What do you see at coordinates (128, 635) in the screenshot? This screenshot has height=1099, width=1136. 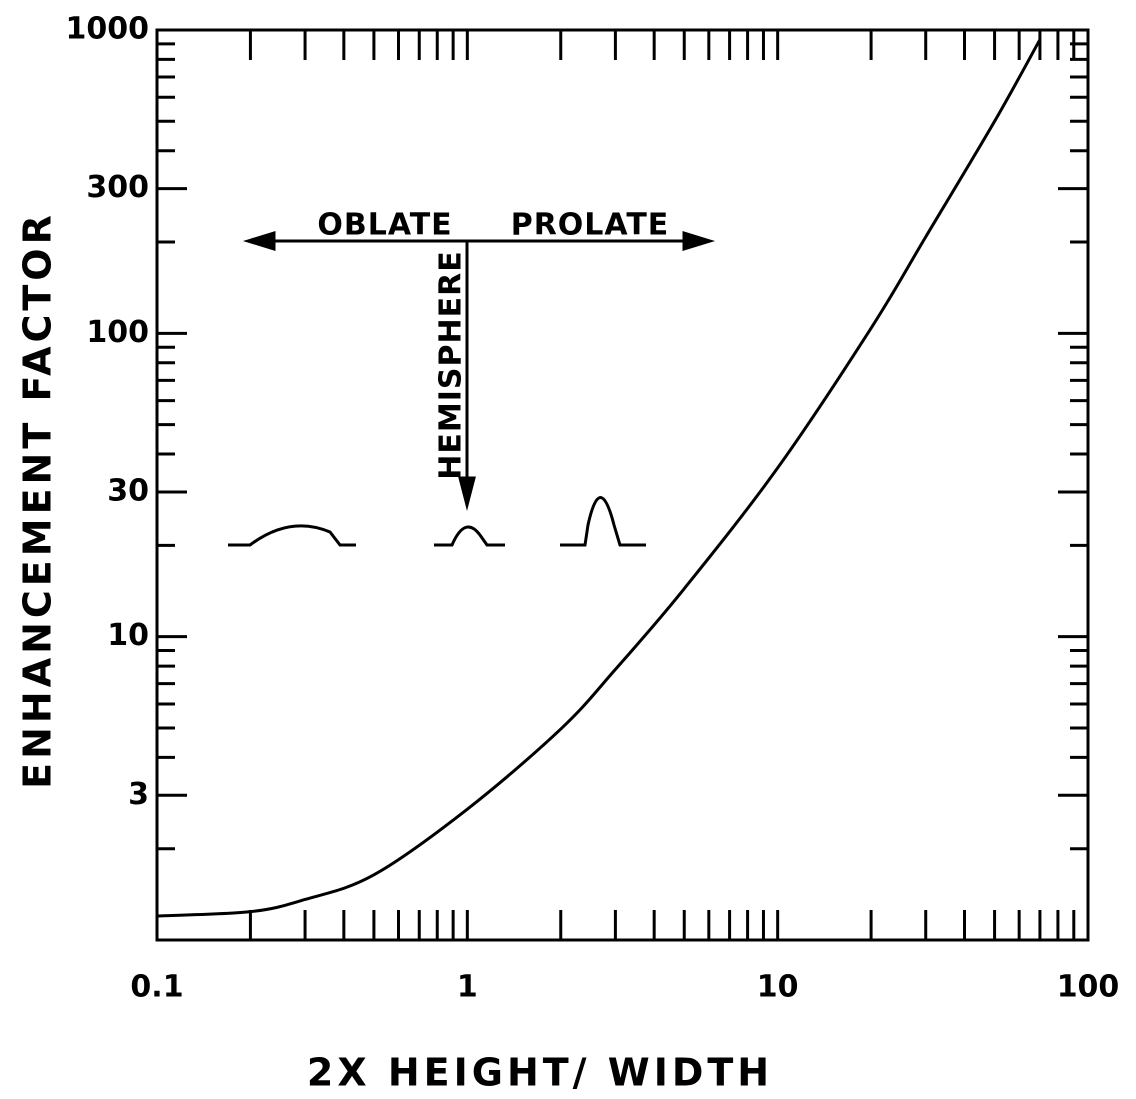 I see `y-tick-label: 10` at bounding box center [128, 635].